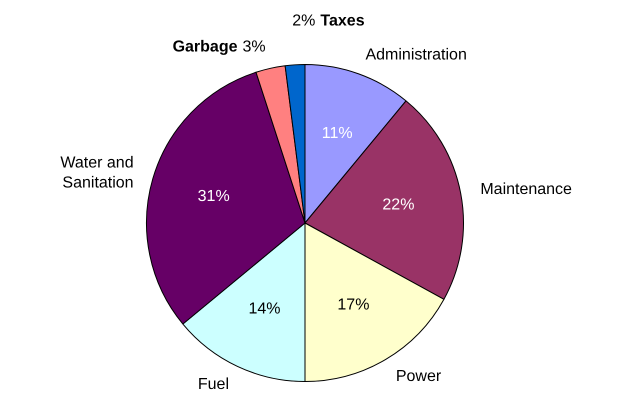 This screenshot has height=400, width=634. What do you see at coordinates (353, 305) in the screenshot?
I see `data-label: 17%` at bounding box center [353, 305].